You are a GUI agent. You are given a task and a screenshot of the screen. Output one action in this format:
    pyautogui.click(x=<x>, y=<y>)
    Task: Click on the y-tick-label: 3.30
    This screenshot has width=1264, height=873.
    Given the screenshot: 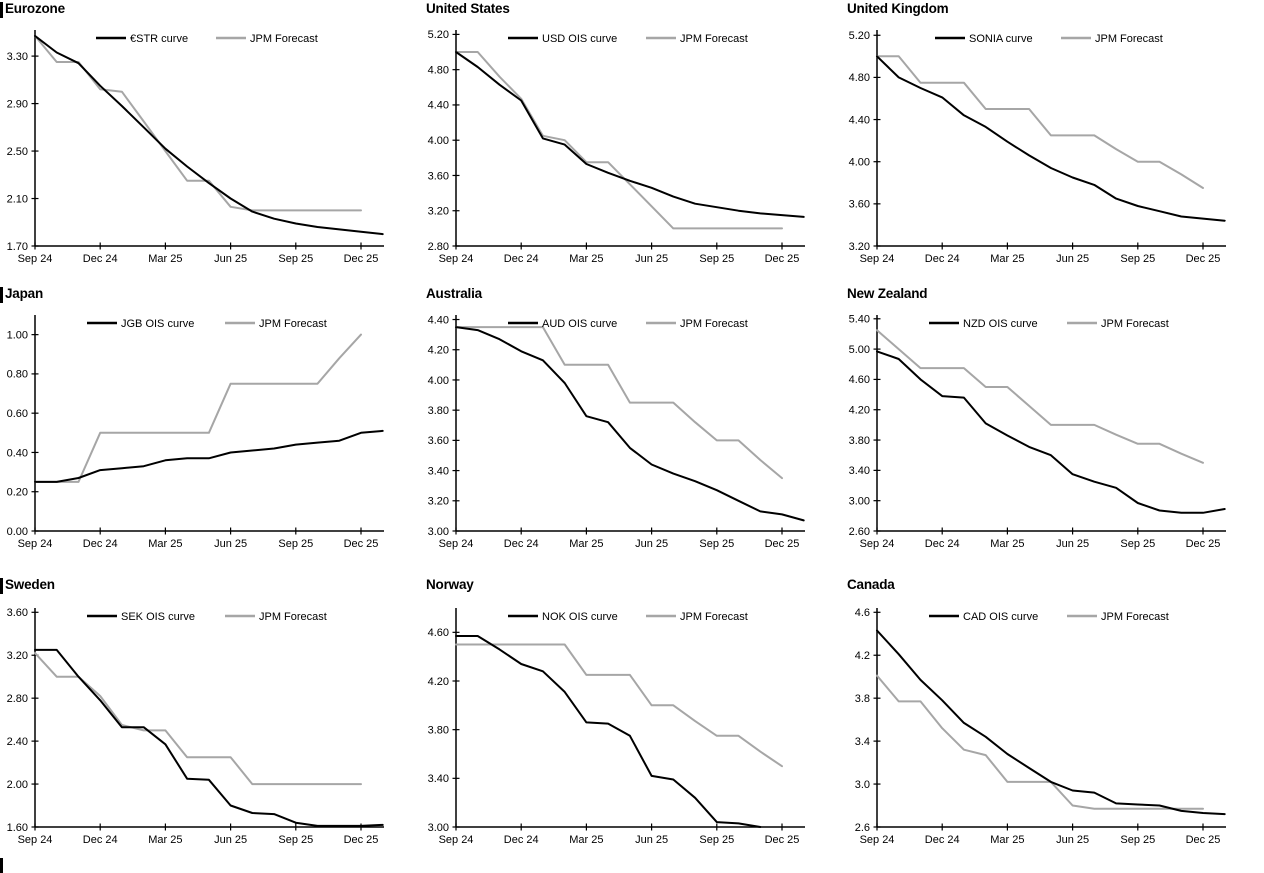 What is the action you would take?
    pyautogui.click(x=17, y=57)
    